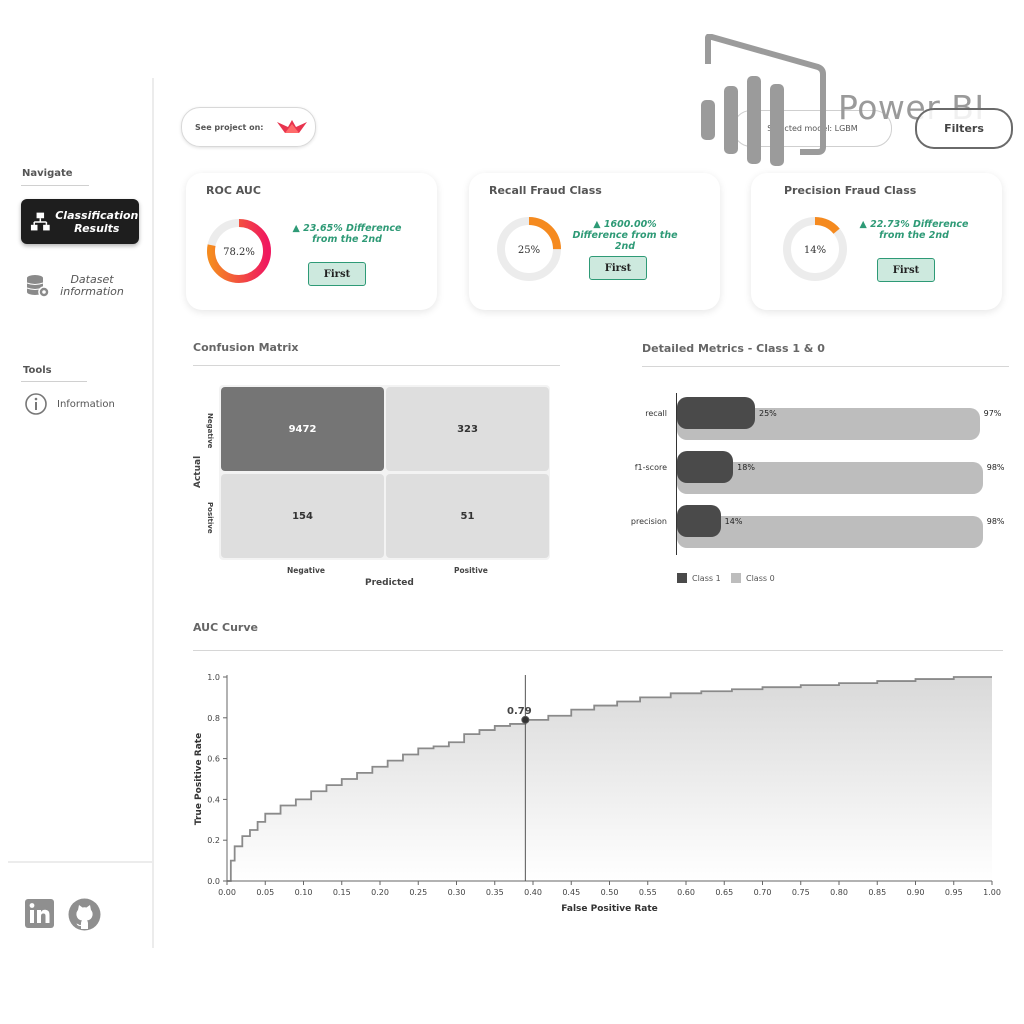 The height and width of the screenshot is (1024, 1024). What do you see at coordinates (80, 862) in the screenshot?
I see `sidebar-footer-divider` at bounding box center [80, 862].